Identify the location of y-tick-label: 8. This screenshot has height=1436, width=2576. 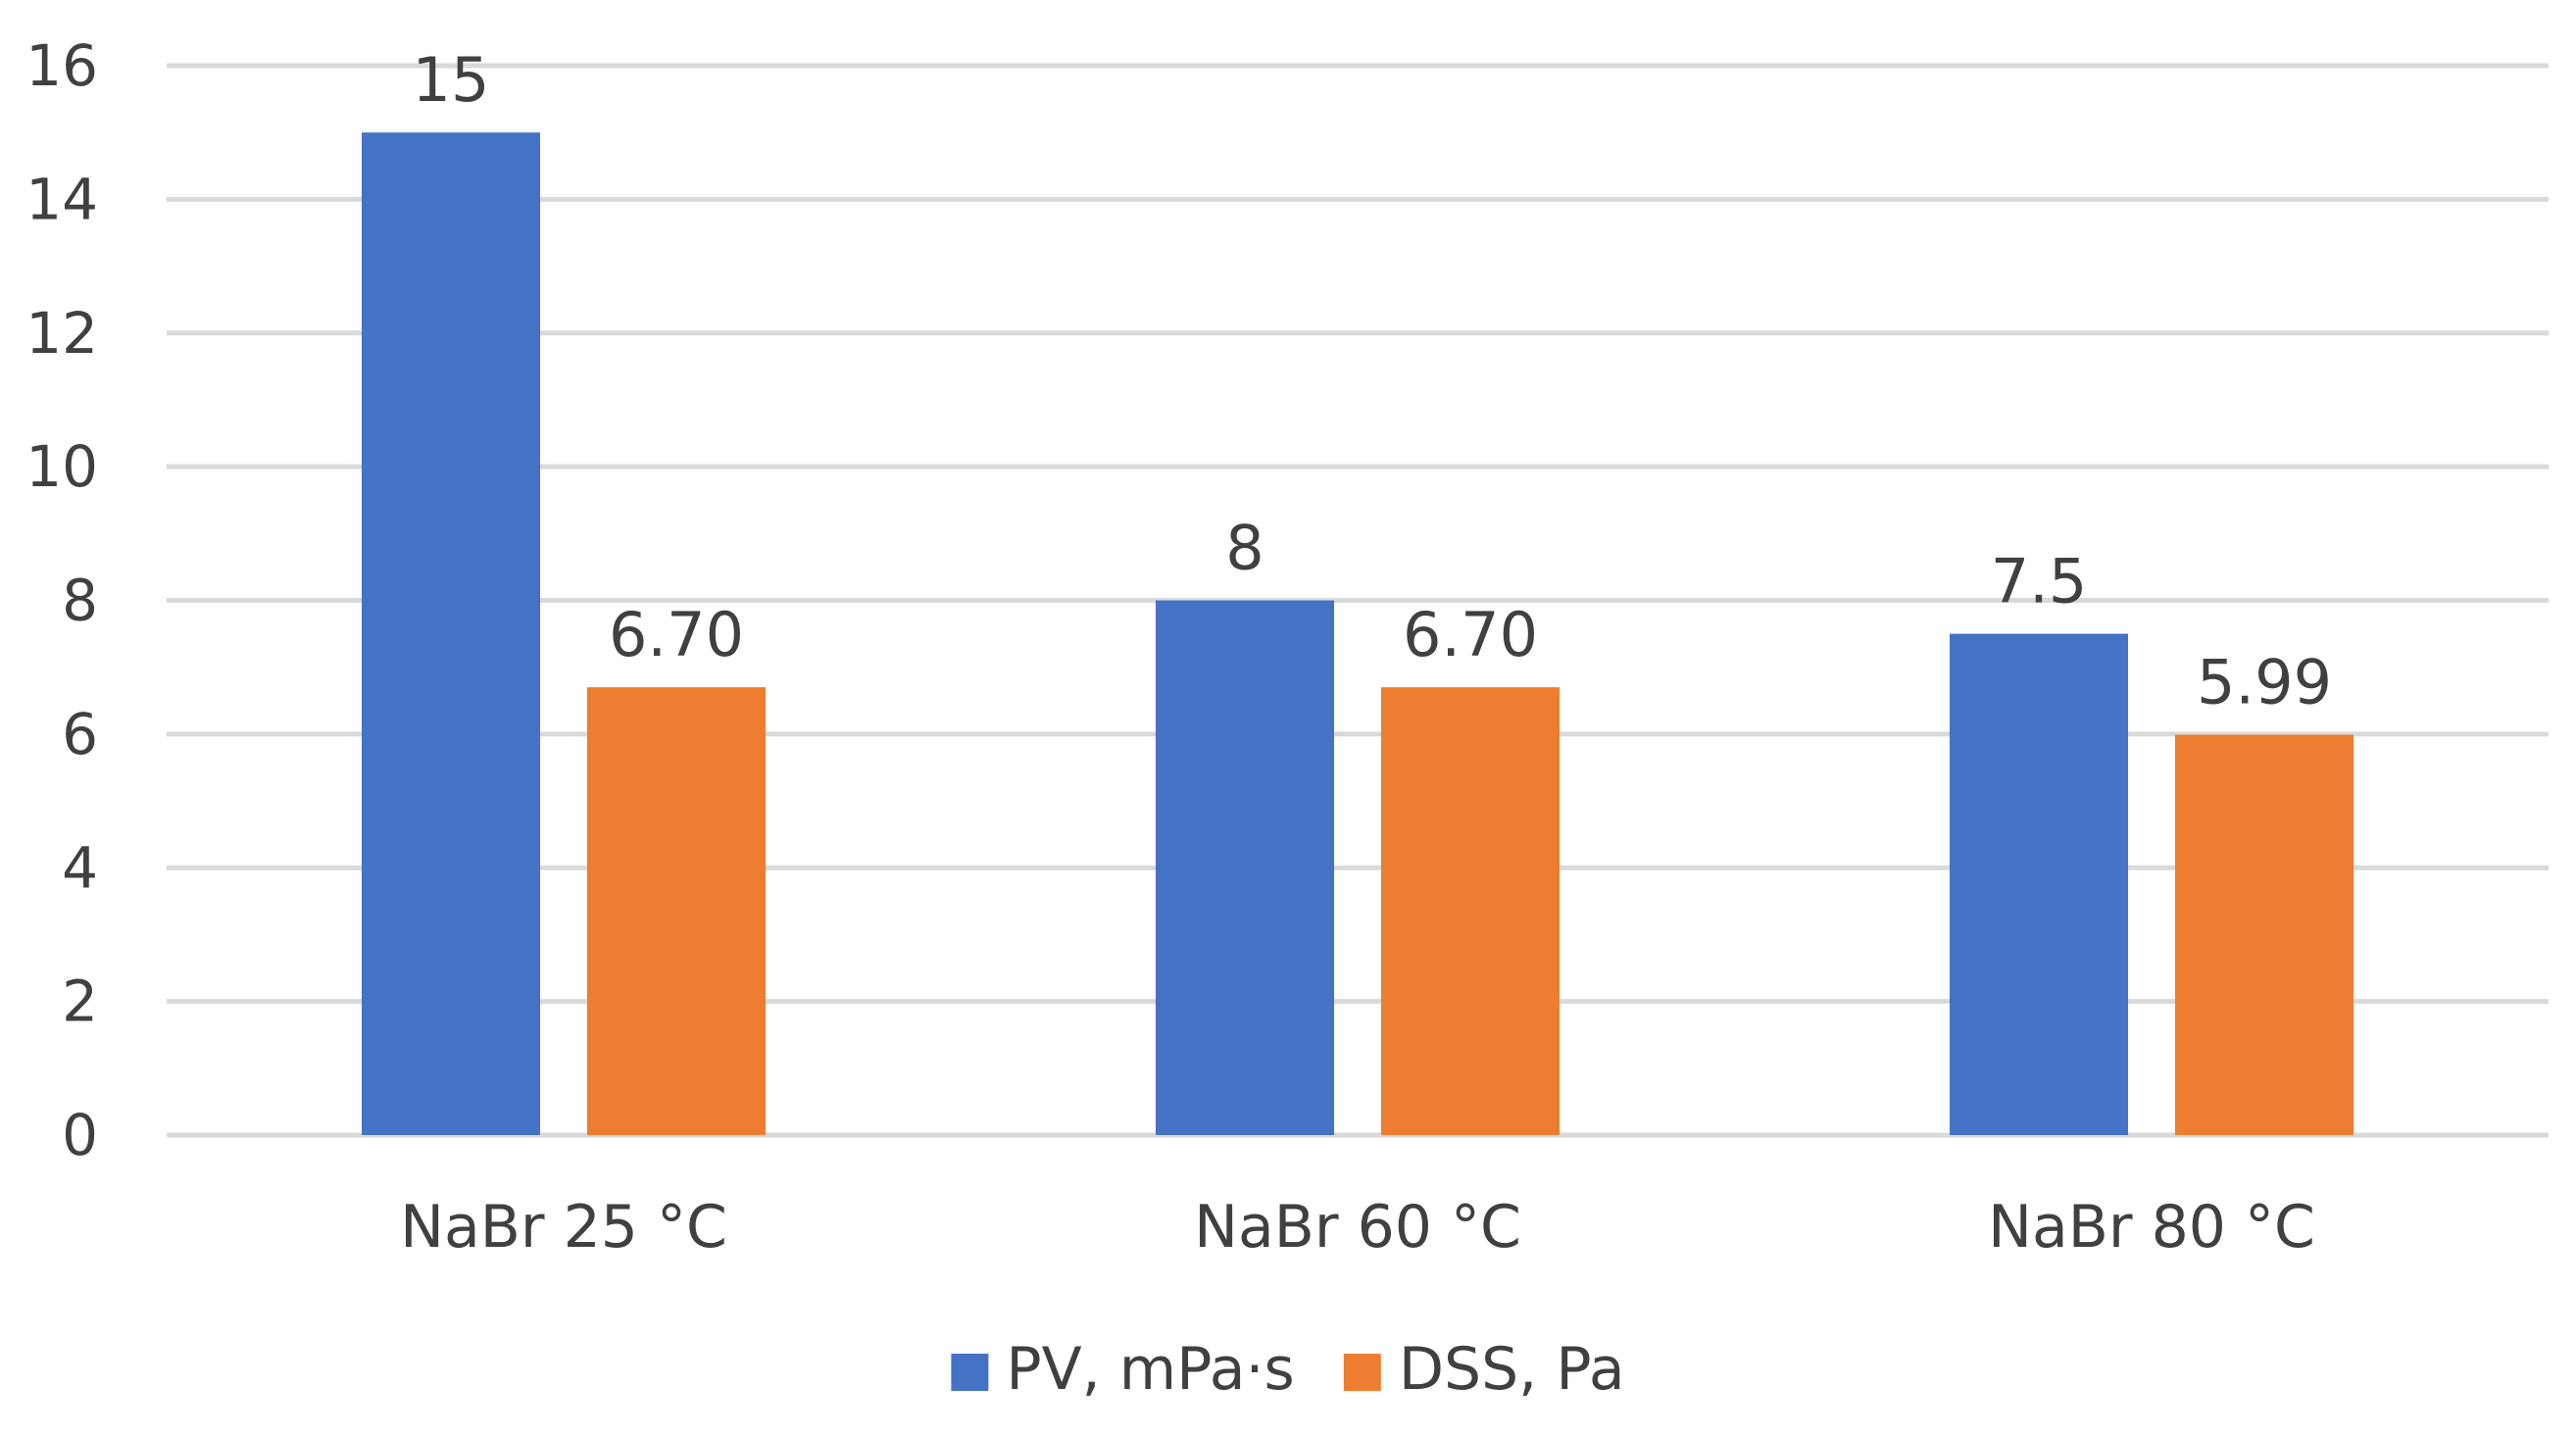
(80, 601).